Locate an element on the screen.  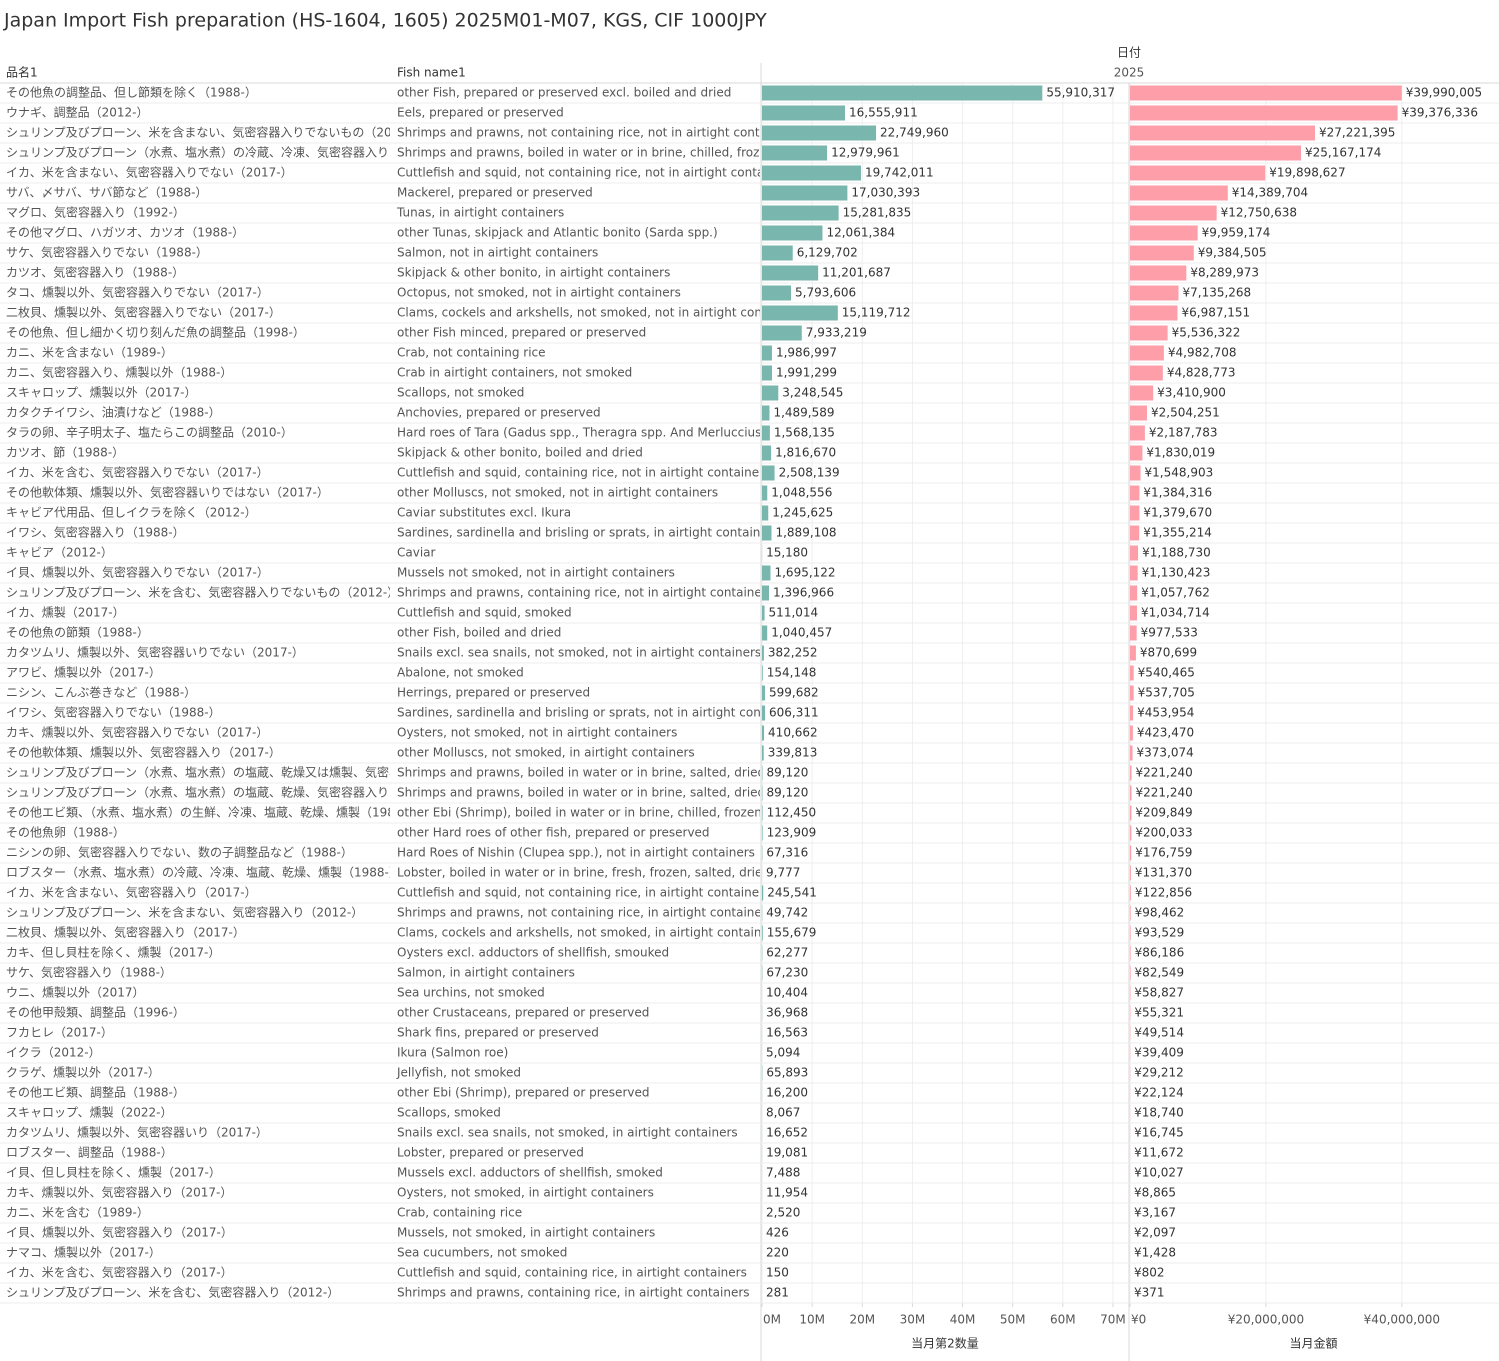
row-label-en: Anchovies, prepared or preserved is located at coordinates (499, 413).